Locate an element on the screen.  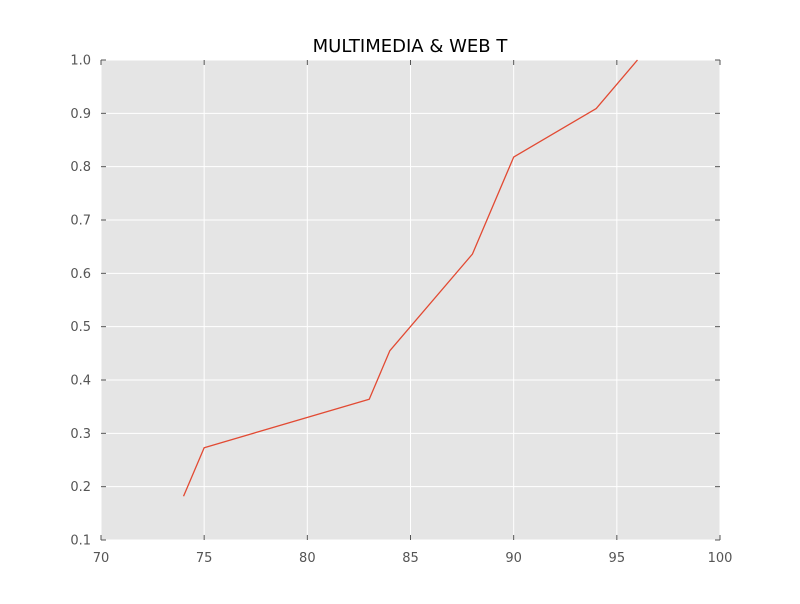
y-tick-label: 0.8 is located at coordinates (80, 167).